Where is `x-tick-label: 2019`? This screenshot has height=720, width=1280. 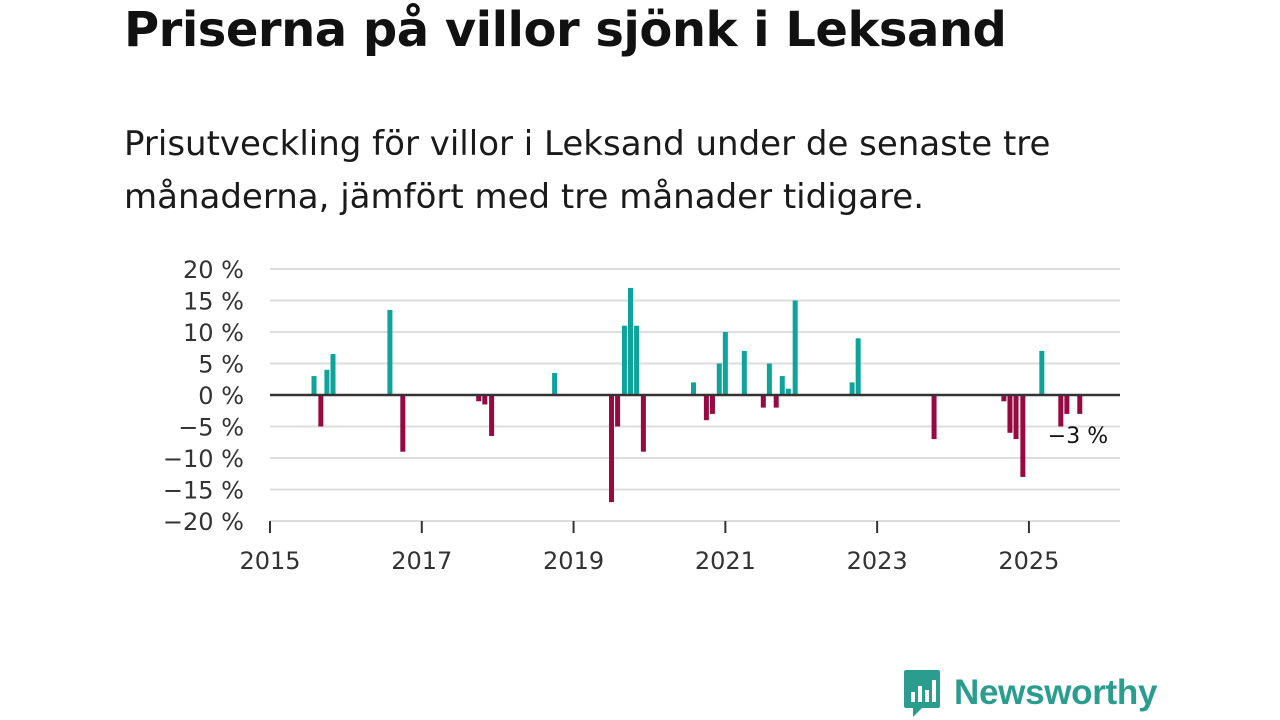
x-tick-label: 2019 is located at coordinates (573, 561).